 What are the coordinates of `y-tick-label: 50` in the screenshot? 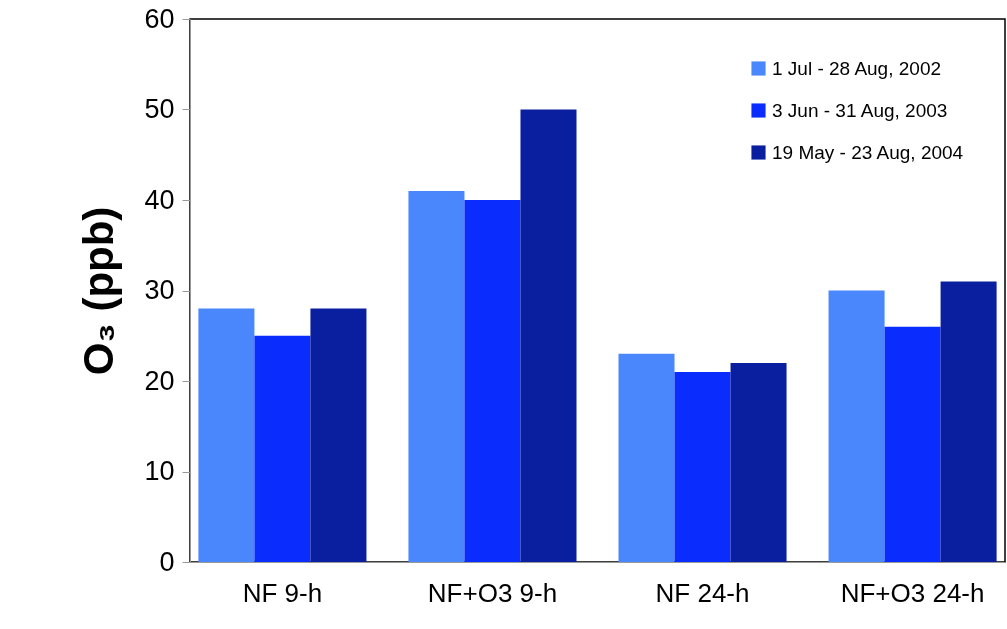 It's located at (159, 109).